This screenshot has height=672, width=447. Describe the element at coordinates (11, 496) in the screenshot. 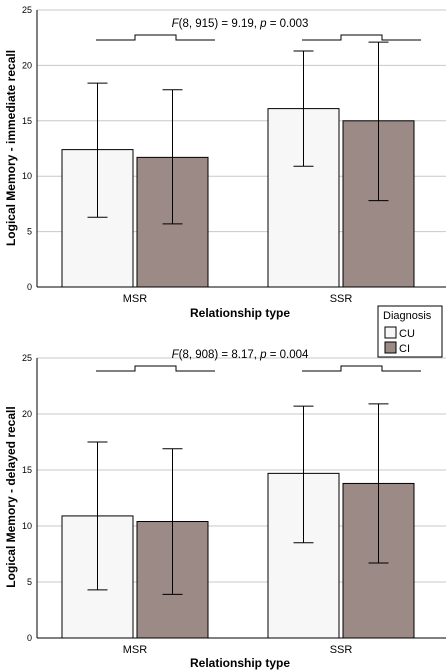

I see `y-axis-label: Logical Memory - delayed recall` at that location.